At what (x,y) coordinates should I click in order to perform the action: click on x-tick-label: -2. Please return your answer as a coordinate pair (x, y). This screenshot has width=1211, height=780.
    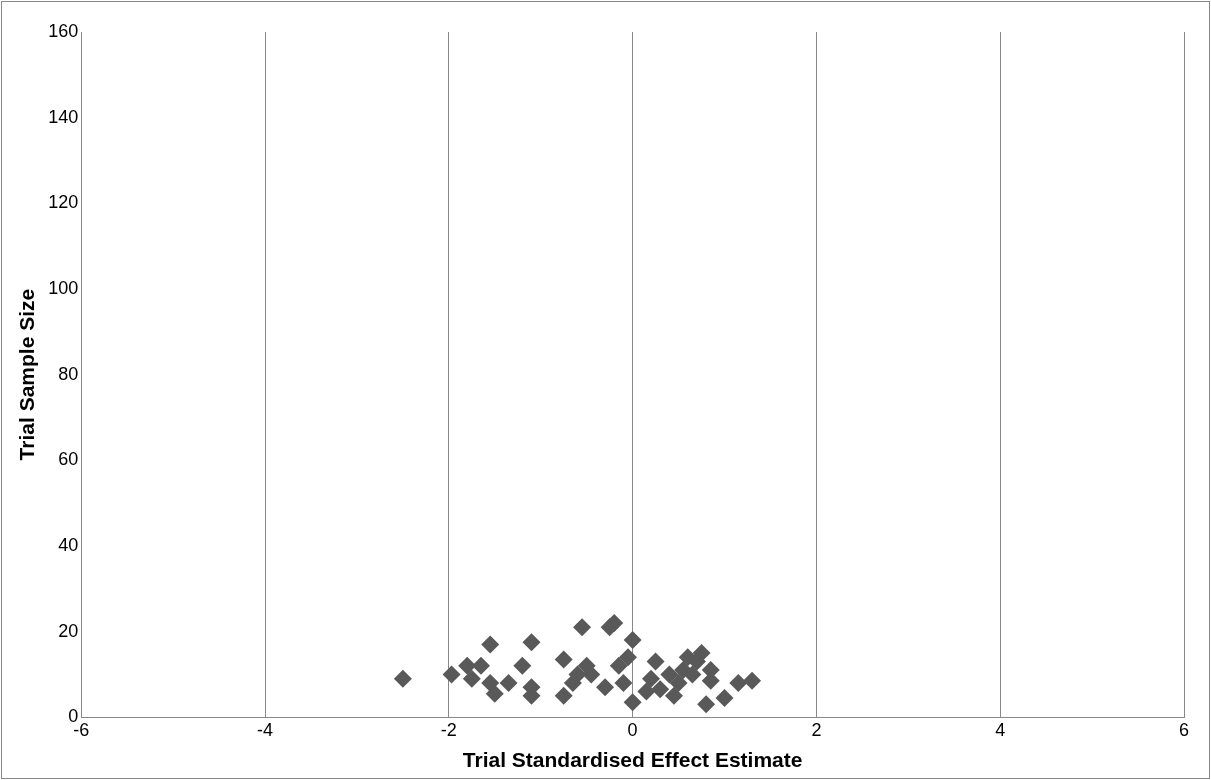
    Looking at the image, I should click on (448, 729).